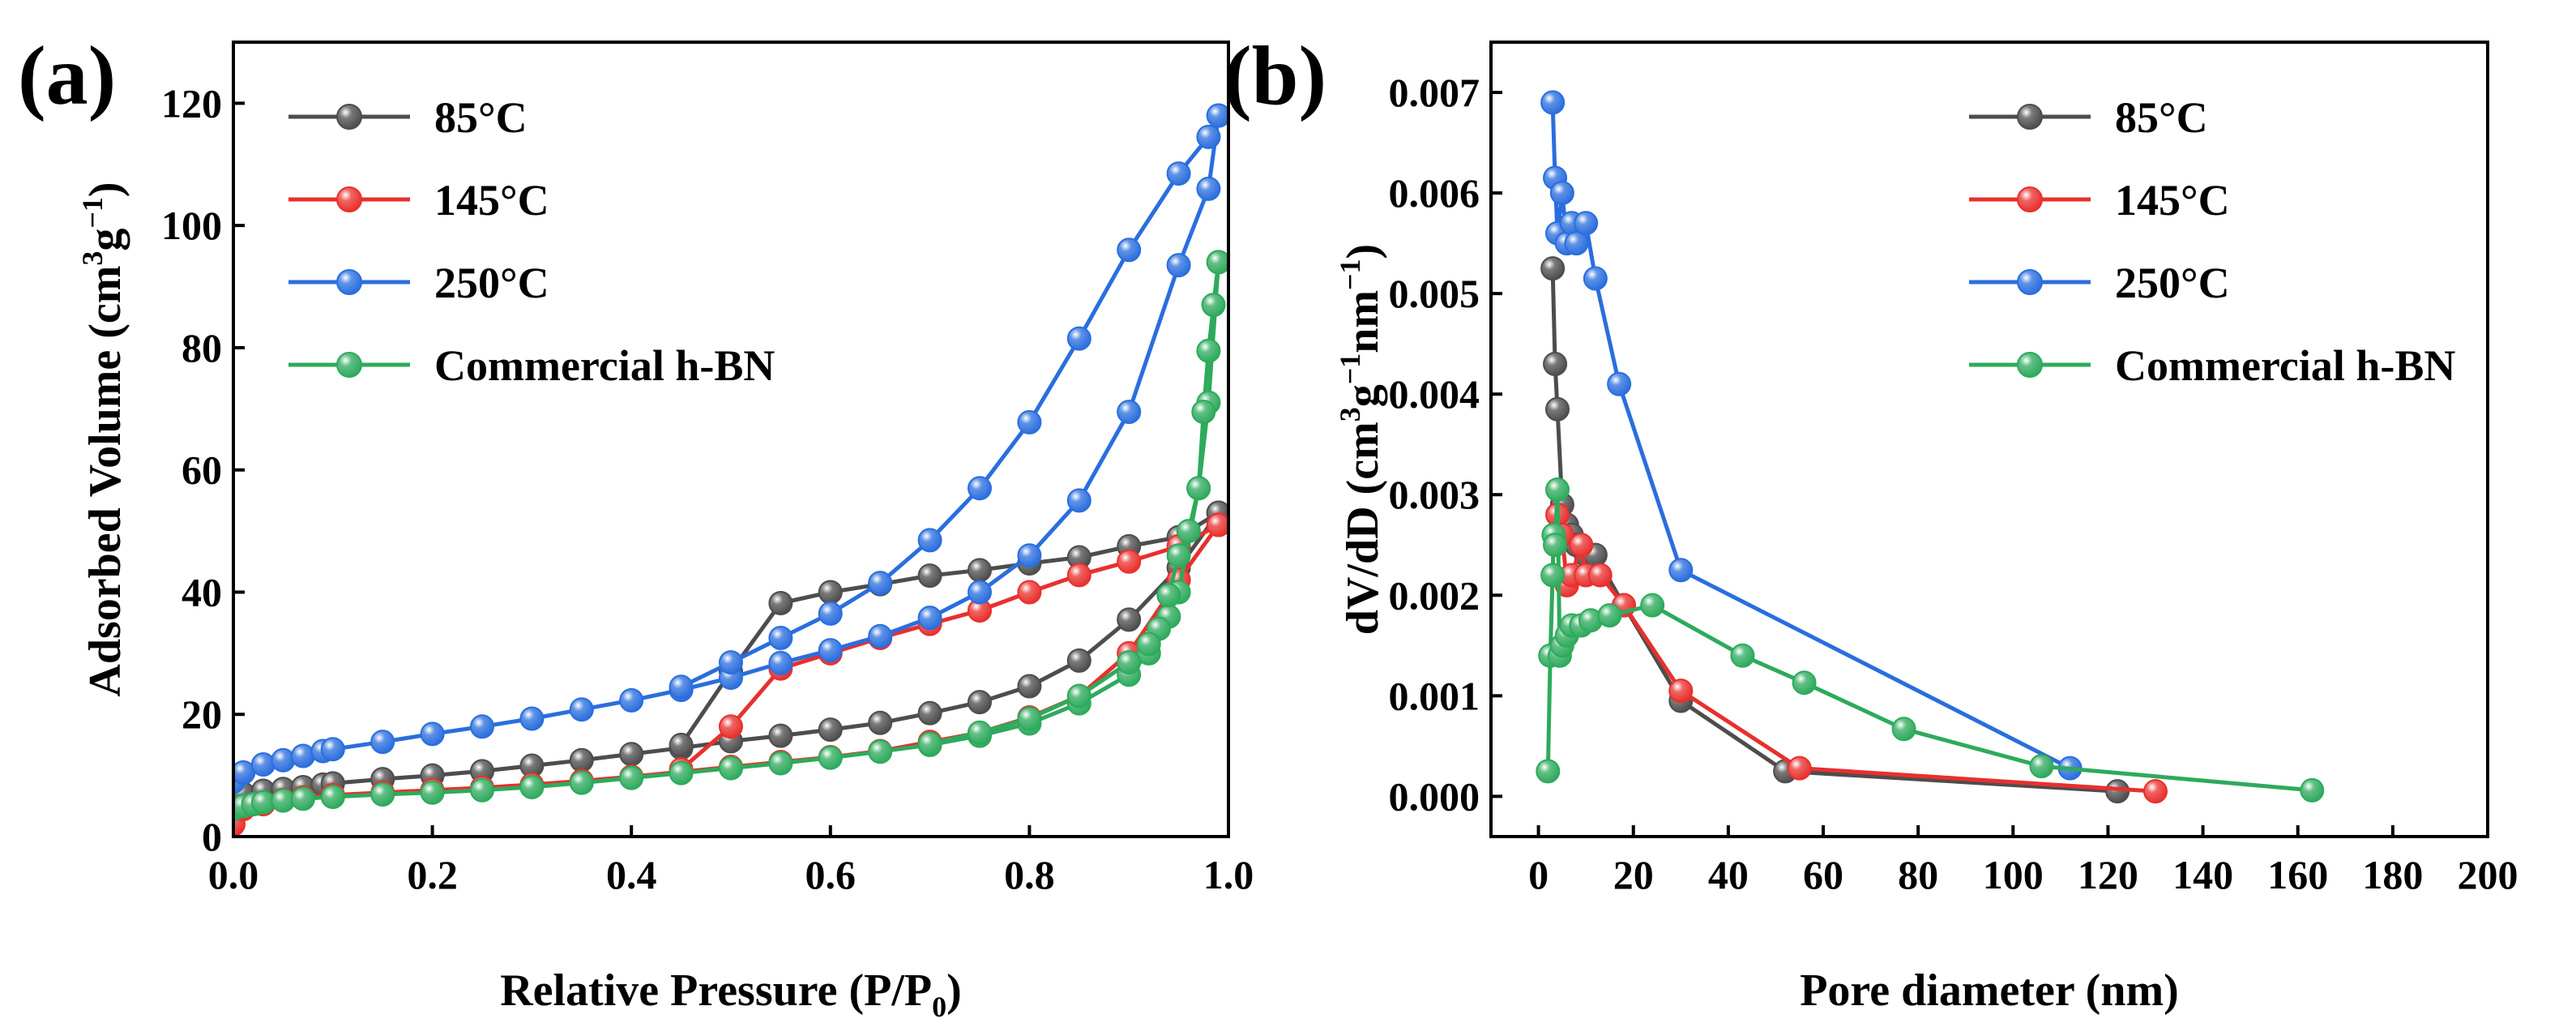  I want to click on x-tick-label: 20, so click(1633, 875).